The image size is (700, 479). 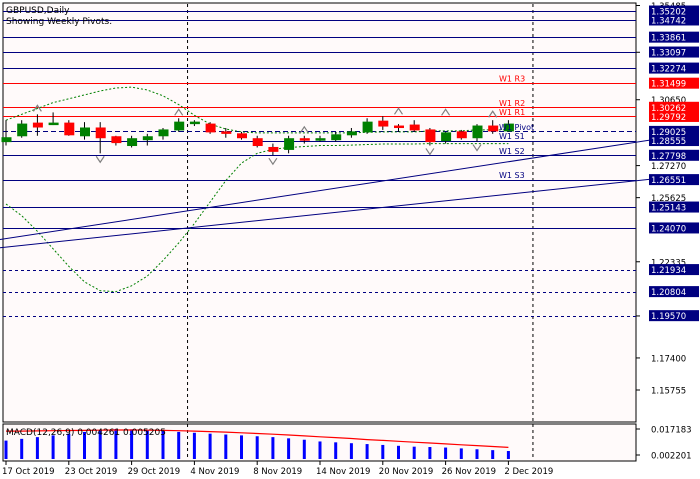 What do you see at coordinates (668, 181) in the screenshot?
I see `price-tag-label: 1.26551` at bounding box center [668, 181].